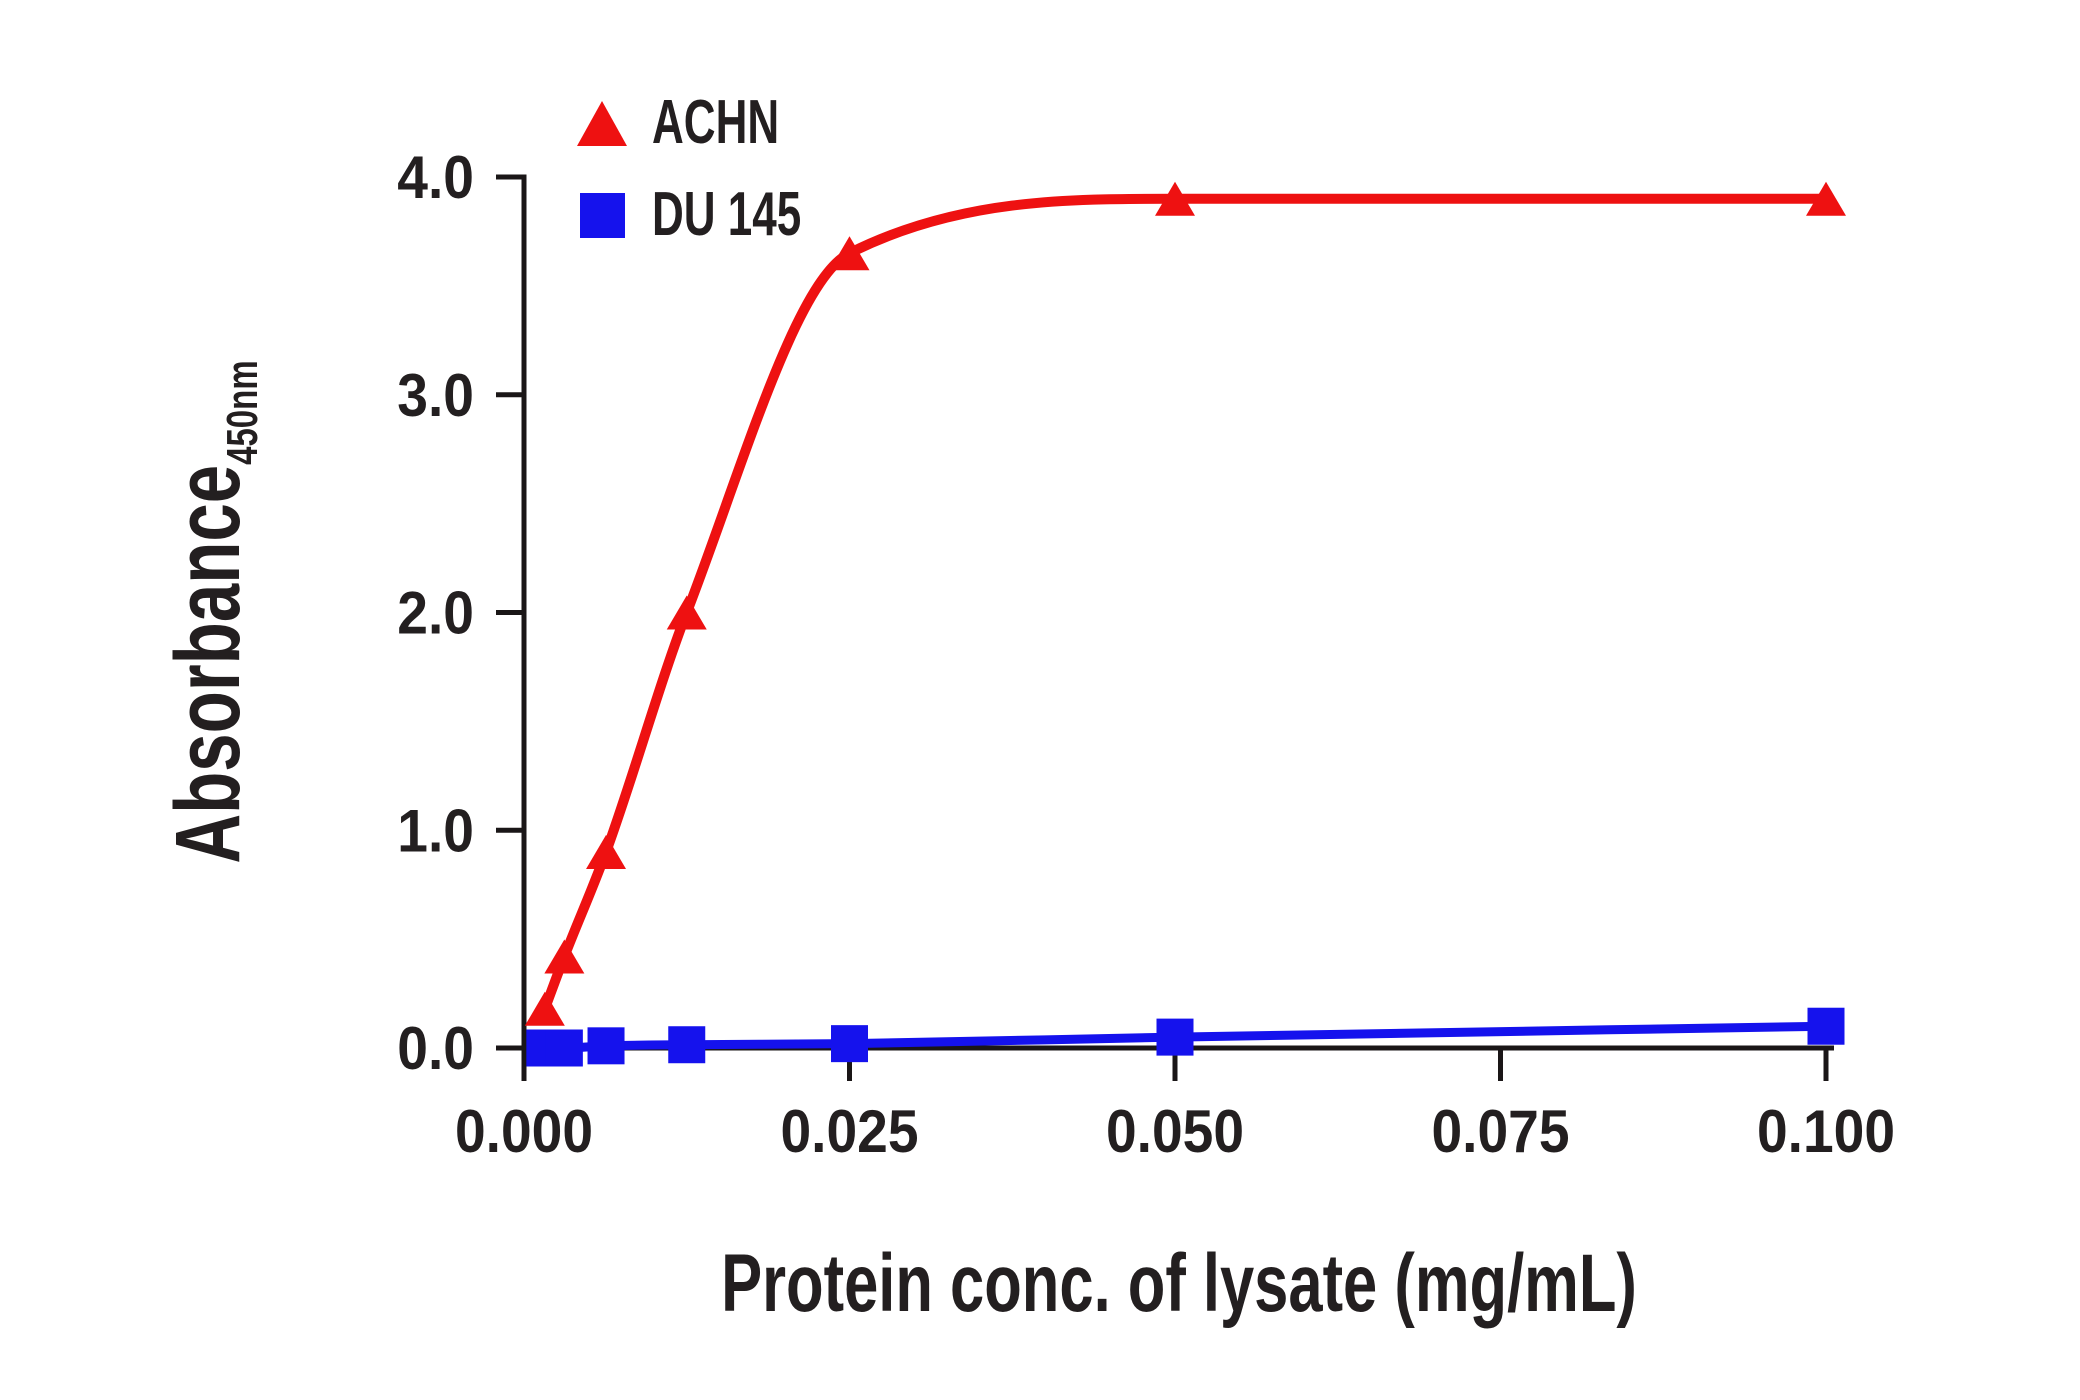  I want to click on x-axis-title: Protein conc. of lysate (mg/mL), so click(1179, 1283).